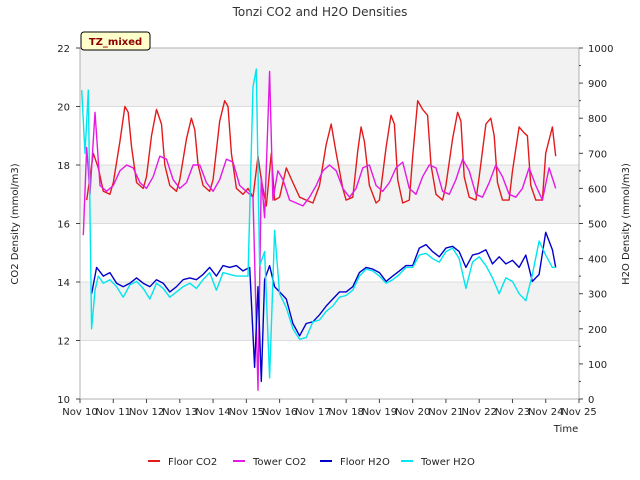 The width and height of the screenshot is (640, 480). Describe the element at coordinates (597, 154) in the screenshot. I see `y-right-tick-label: 700` at that location.